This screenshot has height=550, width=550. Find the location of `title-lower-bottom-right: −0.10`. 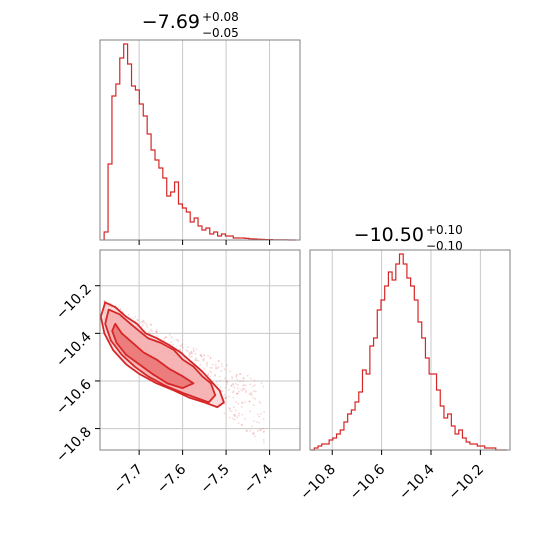

title-lower-bottom-right: −0.10 is located at coordinates (444, 246).